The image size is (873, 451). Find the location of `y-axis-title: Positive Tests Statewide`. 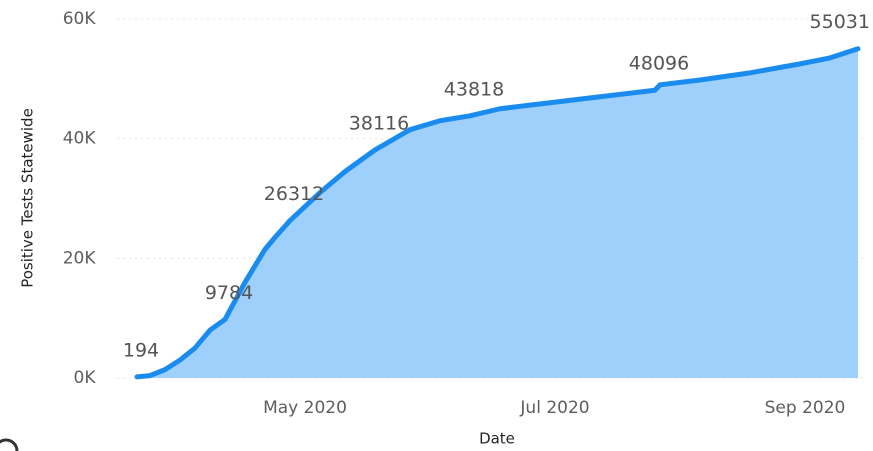

y-axis-title: Positive Tests Statewide is located at coordinates (28, 198).